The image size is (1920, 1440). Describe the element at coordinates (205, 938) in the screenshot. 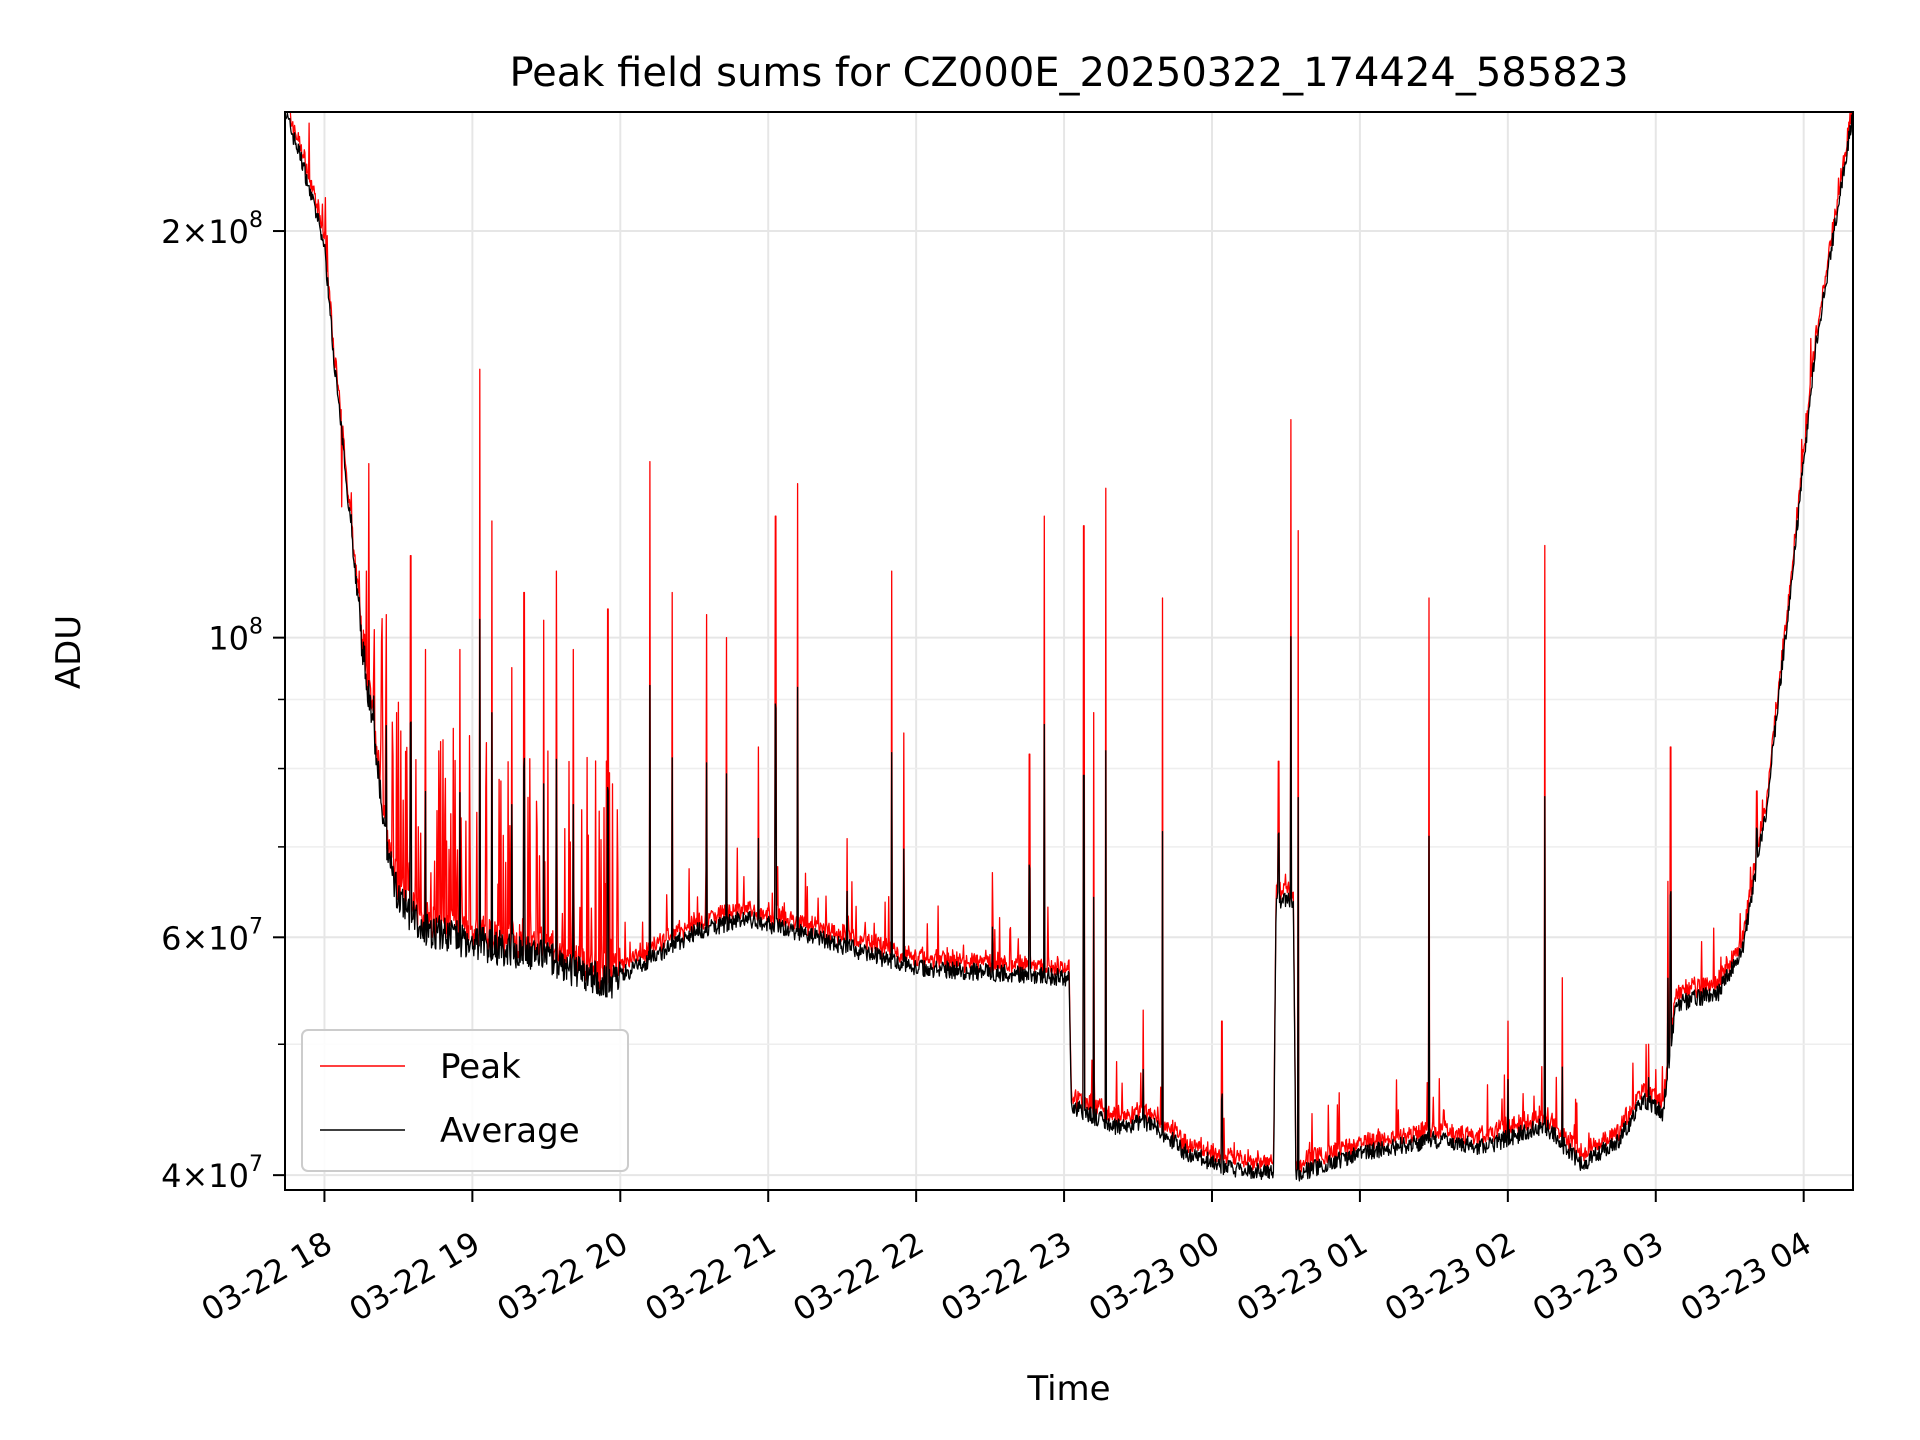

I see `y-tick-label-base: 6×10` at that location.